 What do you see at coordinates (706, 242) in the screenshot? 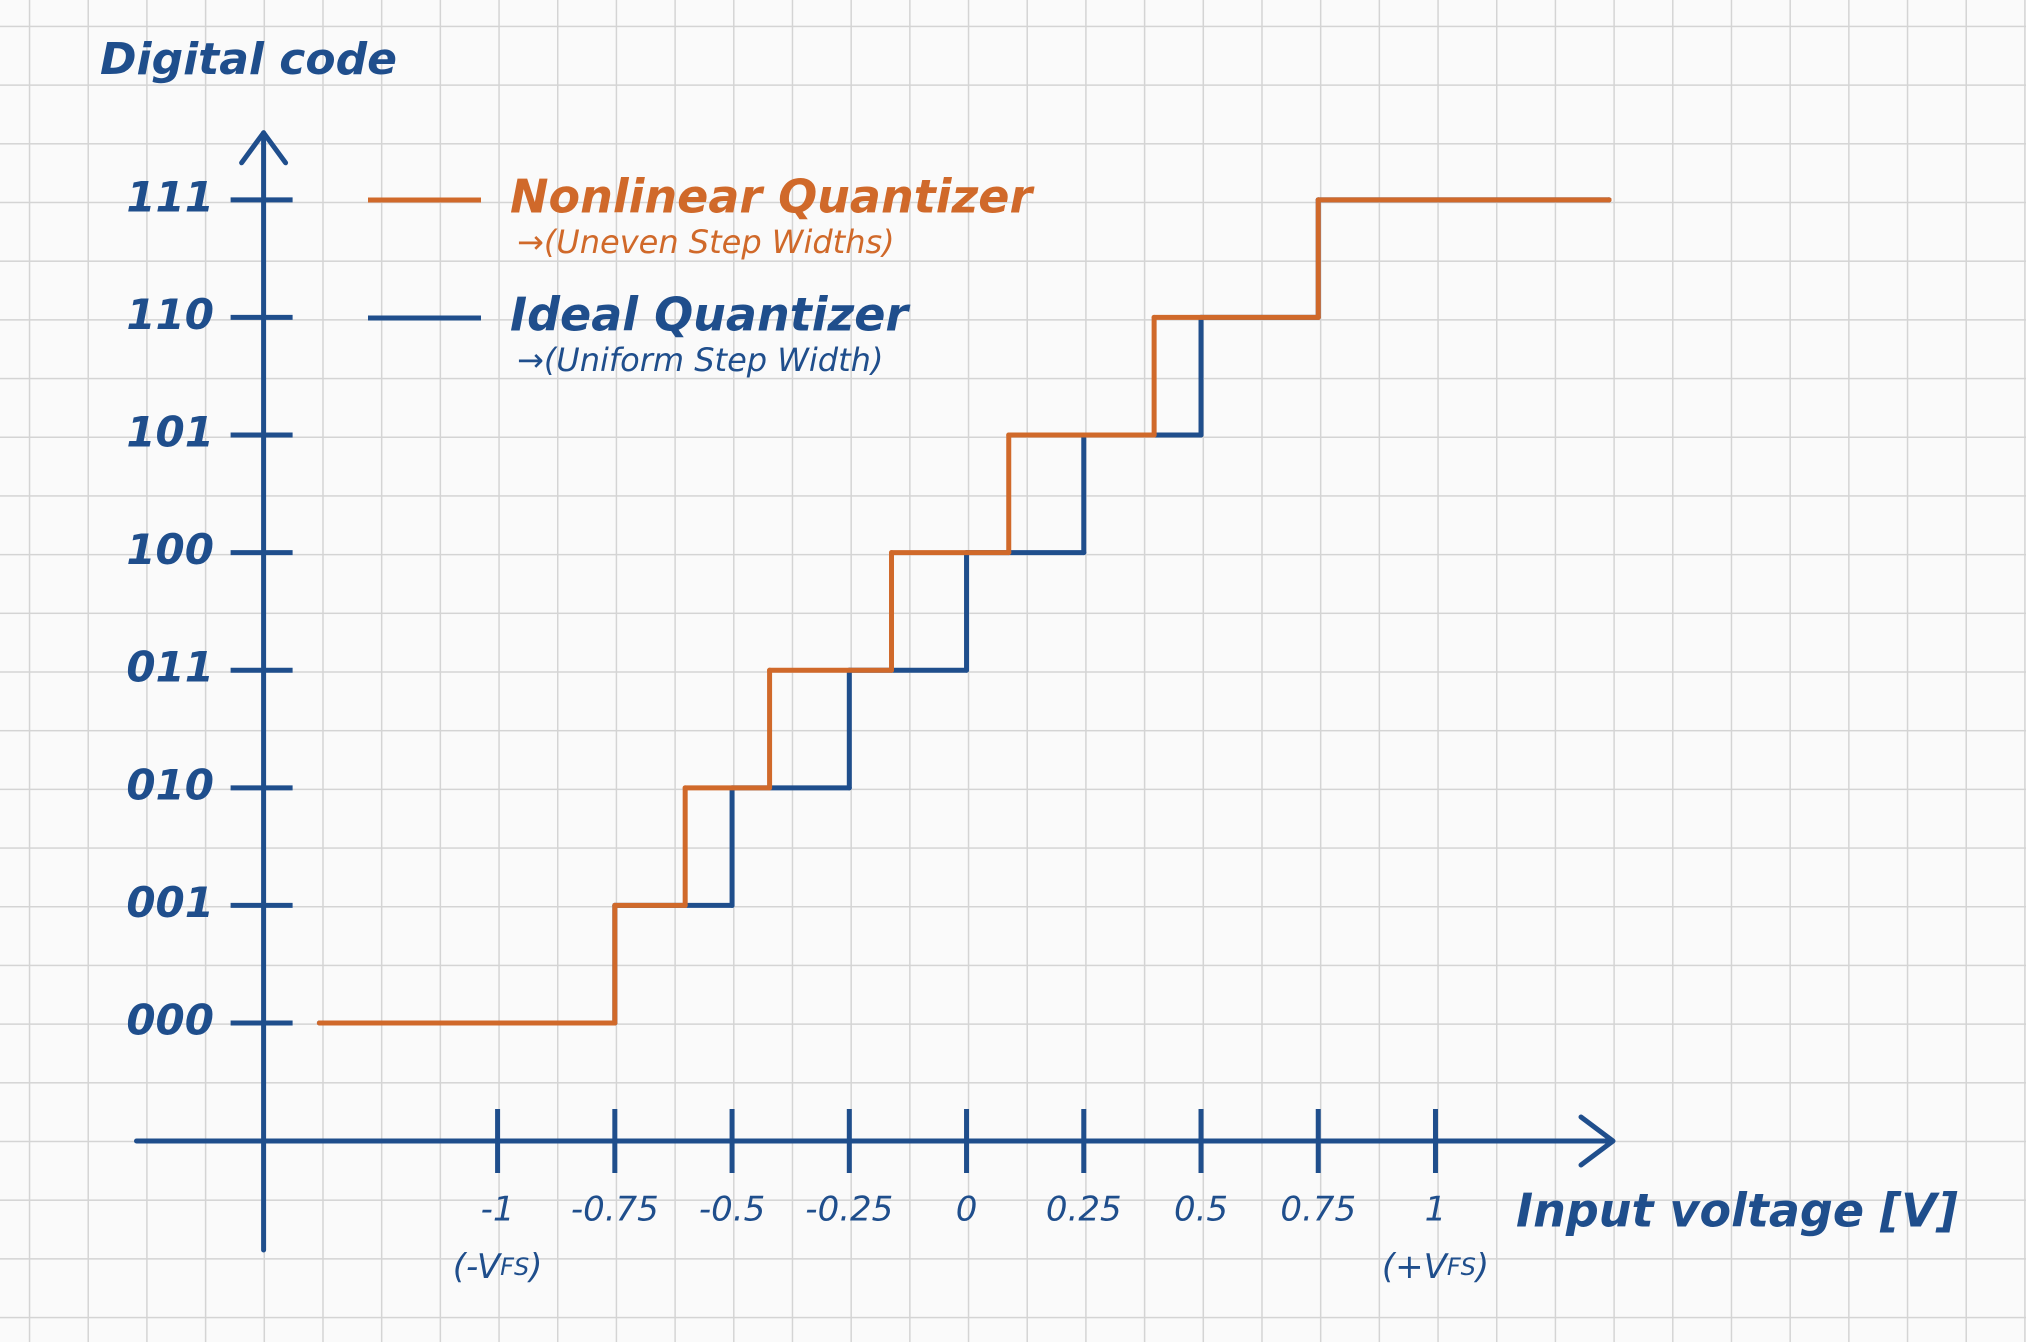
I see `legend-note: →(Uneven Step Widths)` at bounding box center [706, 242].